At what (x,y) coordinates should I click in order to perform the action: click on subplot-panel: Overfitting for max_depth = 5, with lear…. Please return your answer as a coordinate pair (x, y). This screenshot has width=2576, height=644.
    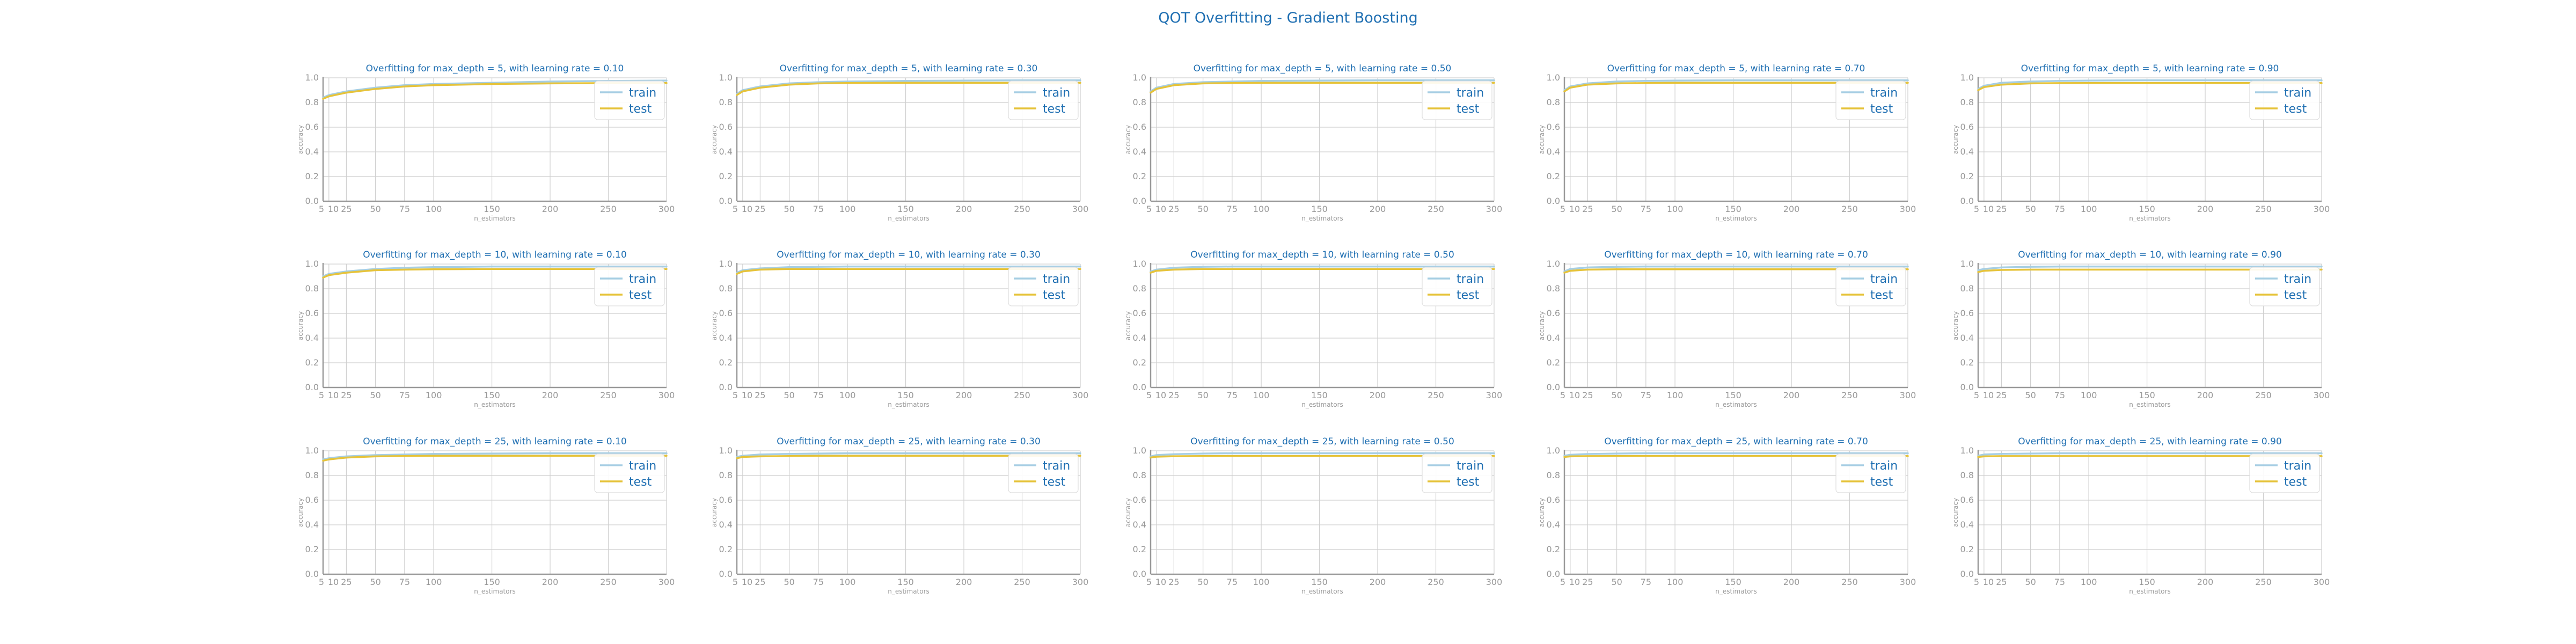
    Looking at the image, I should click on (899, 142).